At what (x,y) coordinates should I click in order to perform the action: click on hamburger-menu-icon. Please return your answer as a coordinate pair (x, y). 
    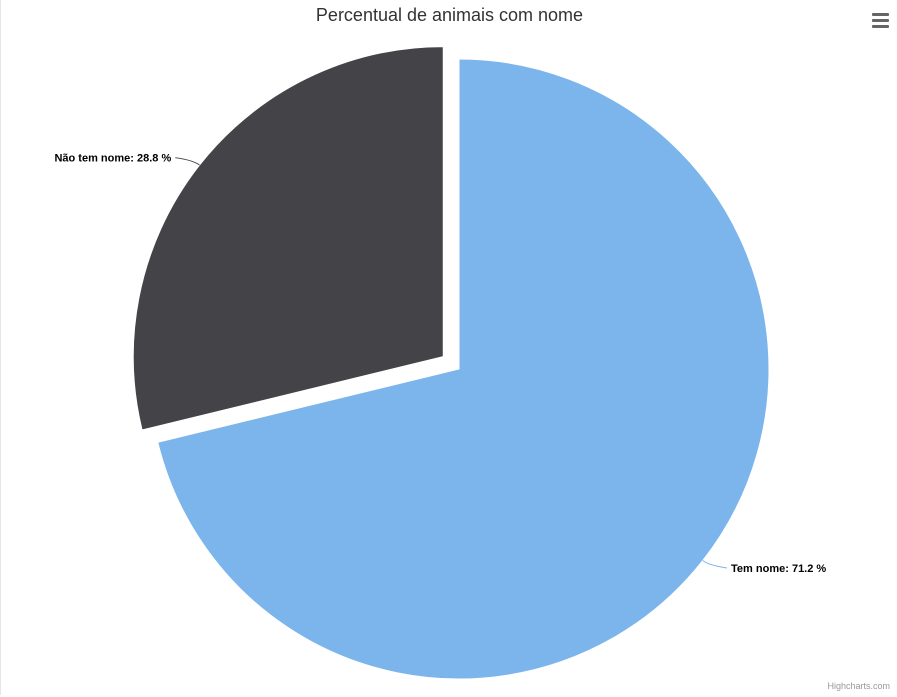
    Looking at the image, I should click on (881, 21).